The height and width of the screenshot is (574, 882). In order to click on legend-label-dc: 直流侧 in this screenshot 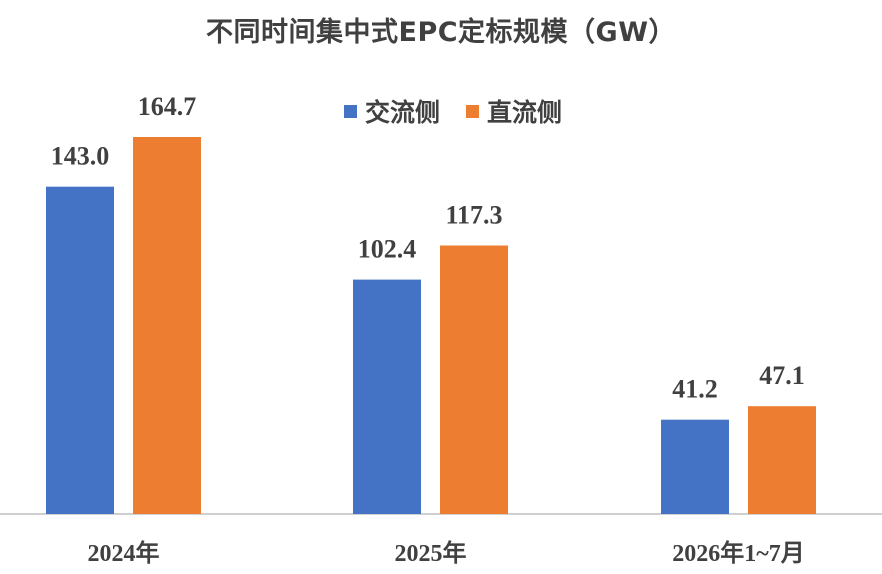, I will do `click(525, 112)`.